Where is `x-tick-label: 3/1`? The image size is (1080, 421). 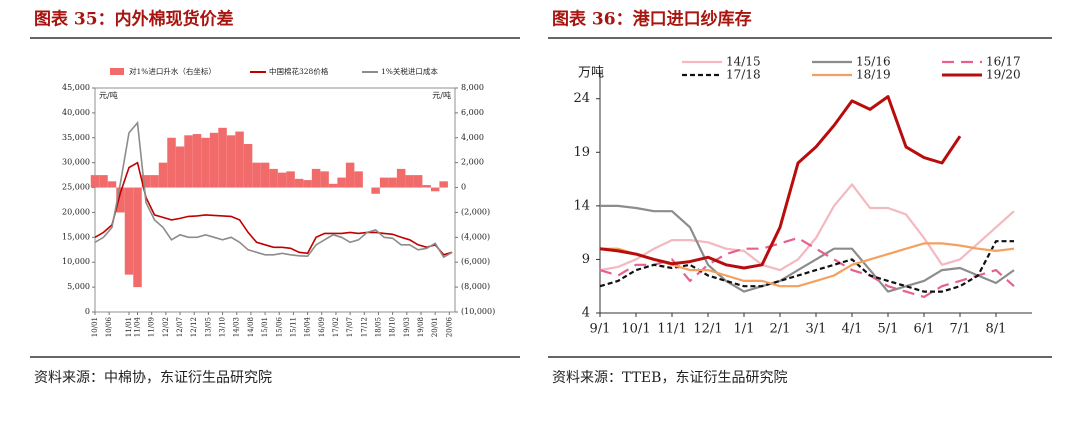 x-tick-label: 3/1 is located at coordinates (816, 329).